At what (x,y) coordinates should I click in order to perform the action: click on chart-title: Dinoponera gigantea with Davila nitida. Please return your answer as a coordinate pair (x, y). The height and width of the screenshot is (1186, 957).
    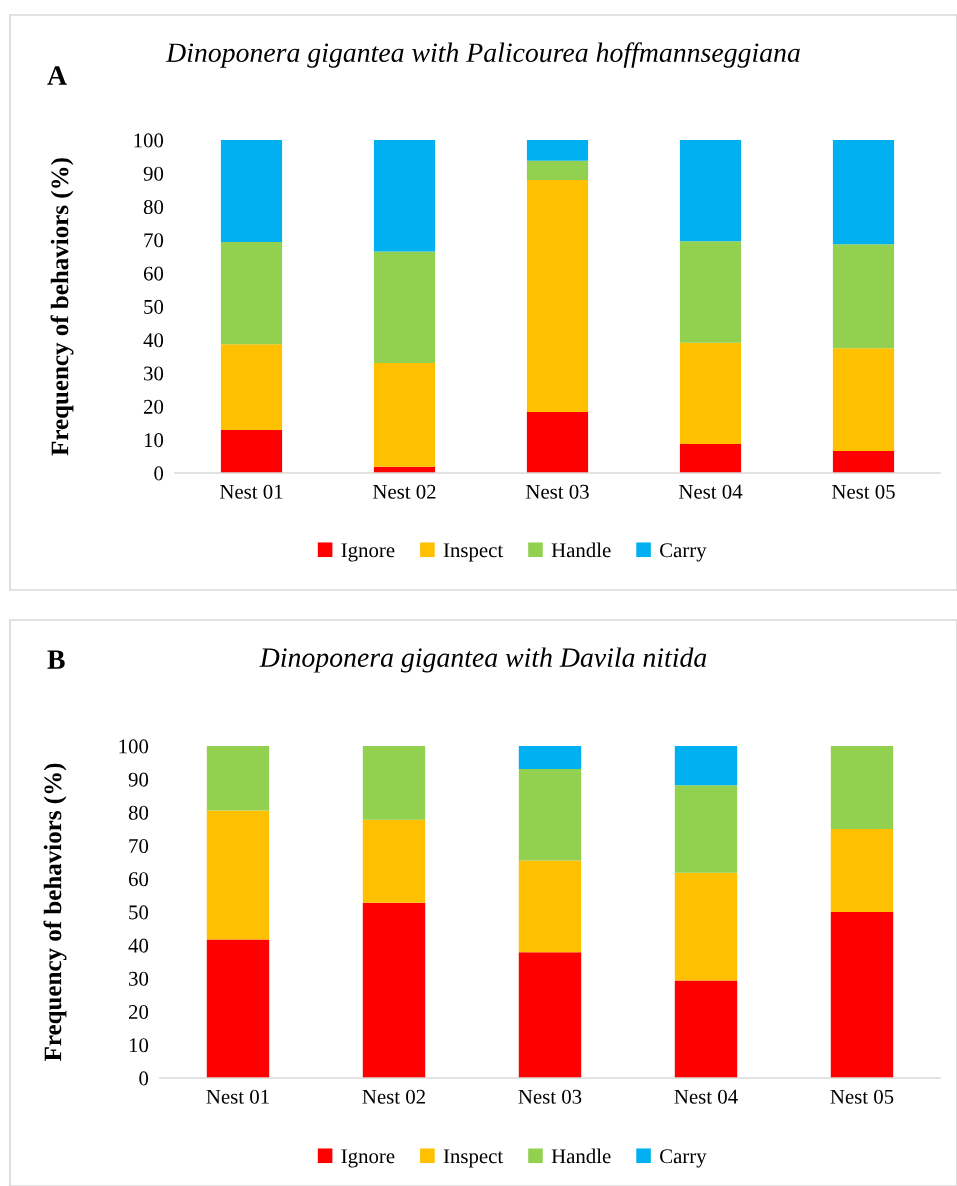
    Looking at the image, I should click on (483, 660).